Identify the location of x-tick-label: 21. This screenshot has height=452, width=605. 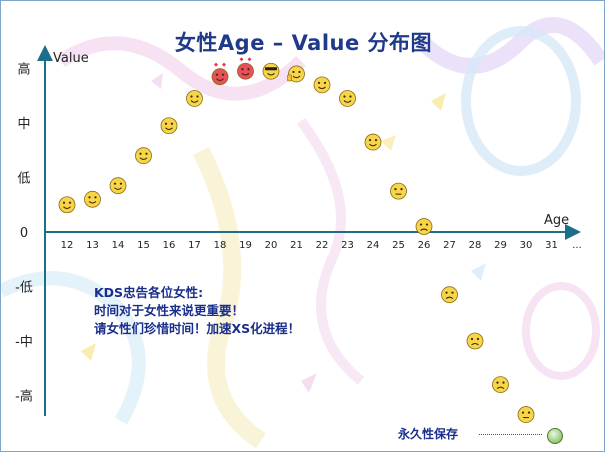
(296, 245).